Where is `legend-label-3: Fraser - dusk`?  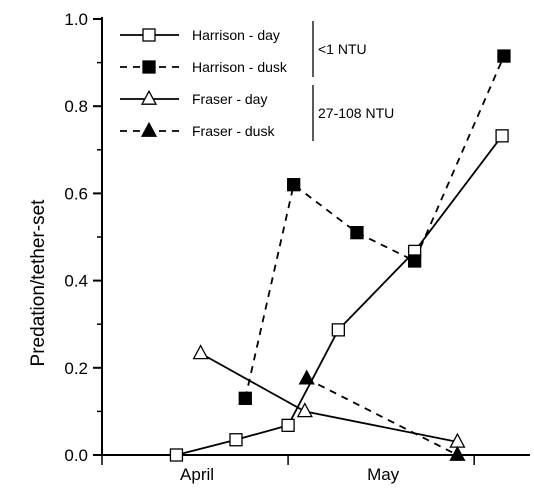 legend-label-3: Fraser - dusk is located at coordinates (233, 131).